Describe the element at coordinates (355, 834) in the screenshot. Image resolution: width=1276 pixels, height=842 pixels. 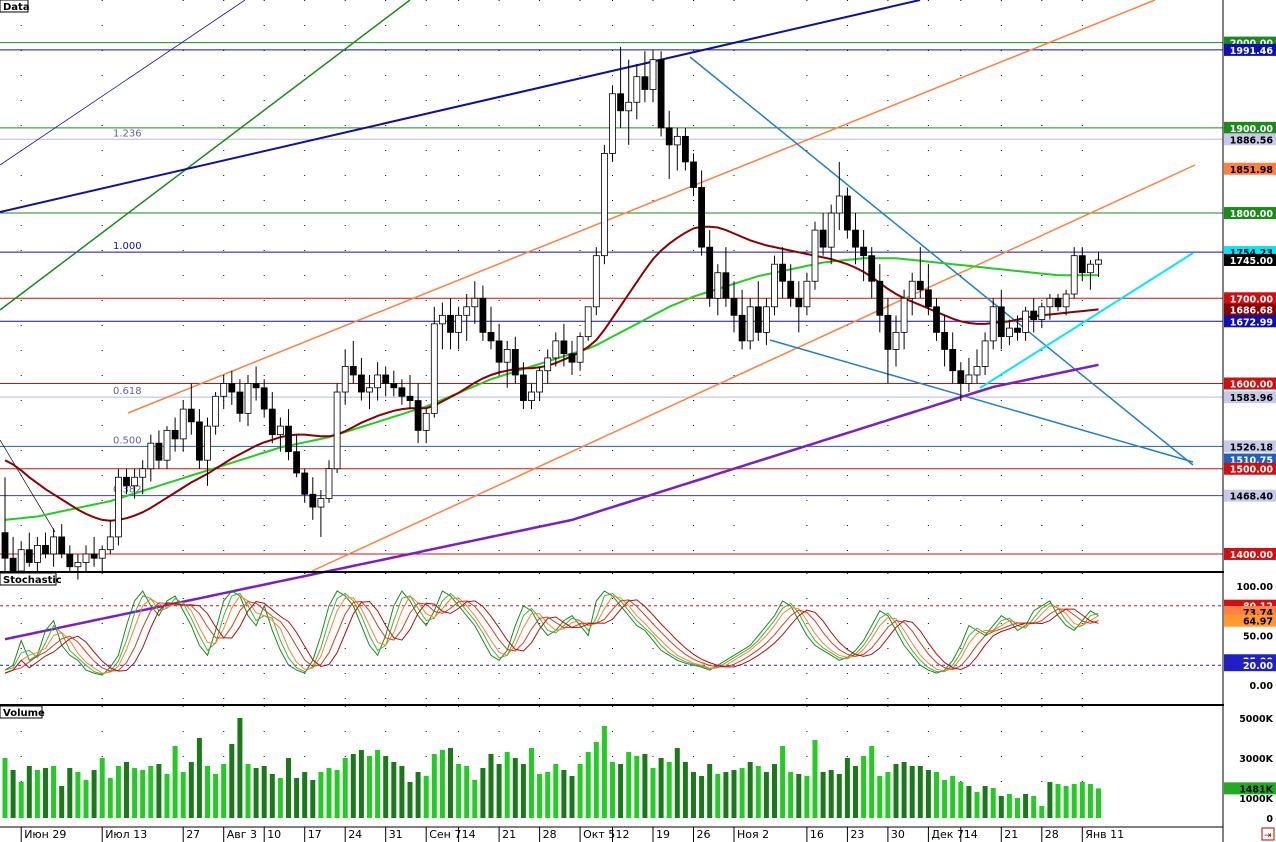
I see `date-label: 24` at that location.